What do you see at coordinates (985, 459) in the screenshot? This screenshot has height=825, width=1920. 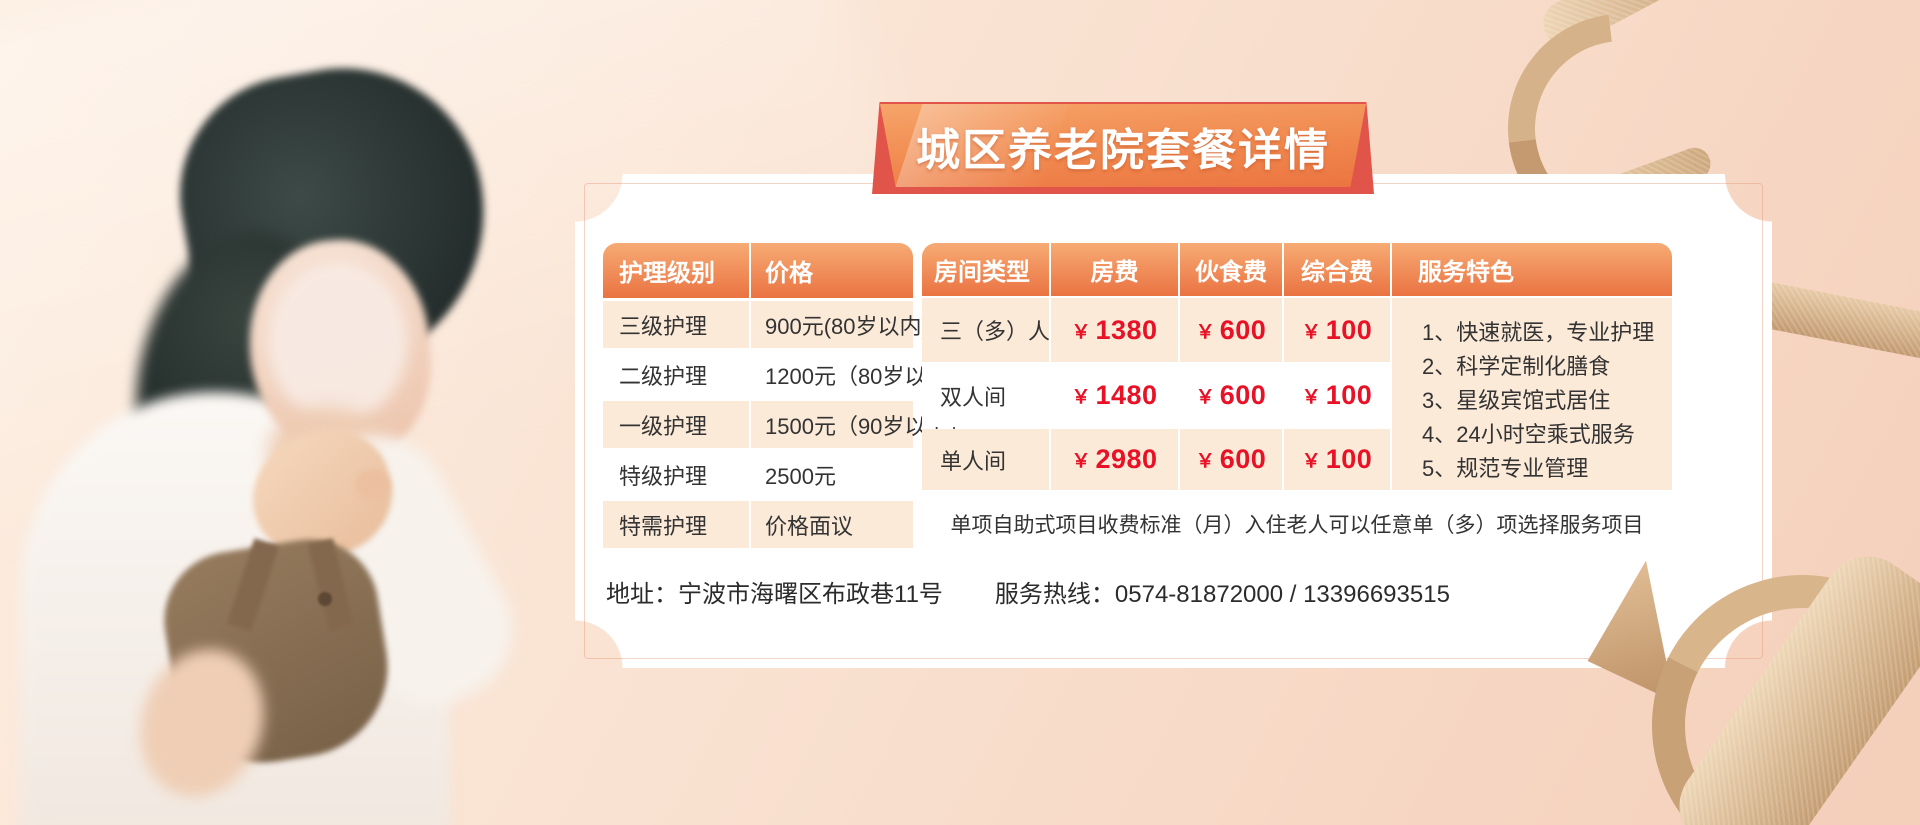 I see `room-type-cell: 单人间` at bounding box center [985, 459].